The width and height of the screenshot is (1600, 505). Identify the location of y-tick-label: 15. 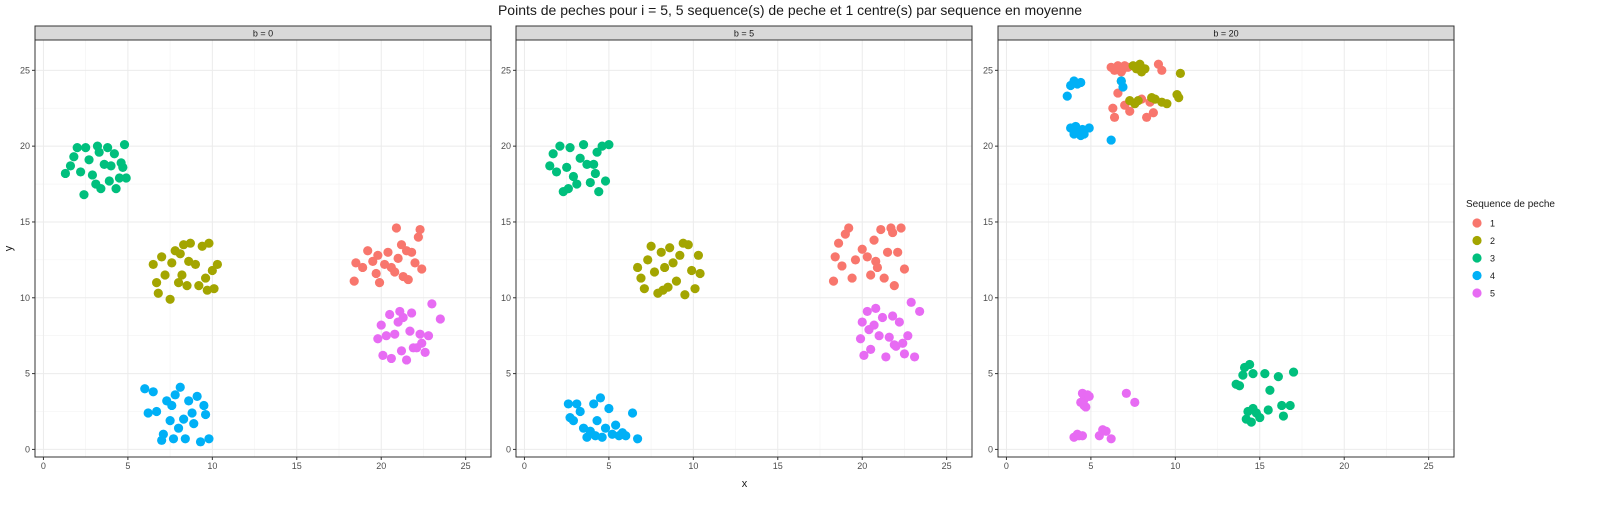
(506, 222).